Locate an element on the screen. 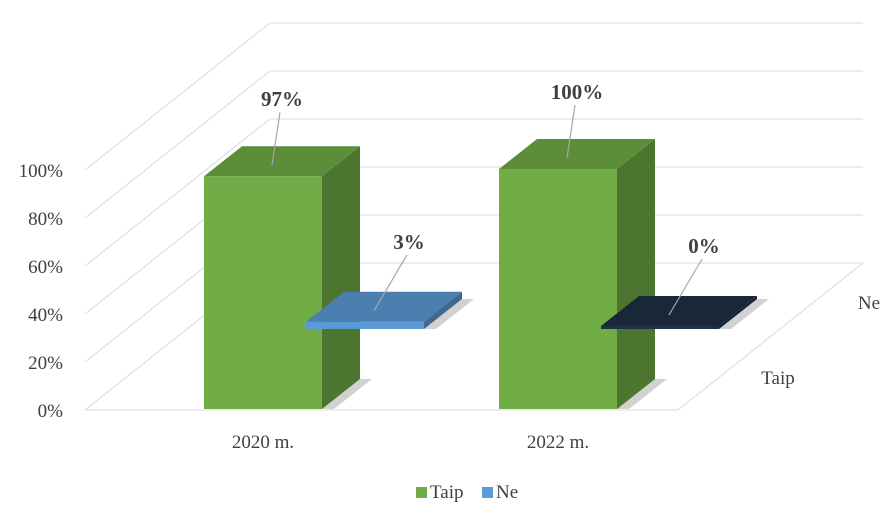  y-tick-label: 80% is located at coordinates (45, 219).